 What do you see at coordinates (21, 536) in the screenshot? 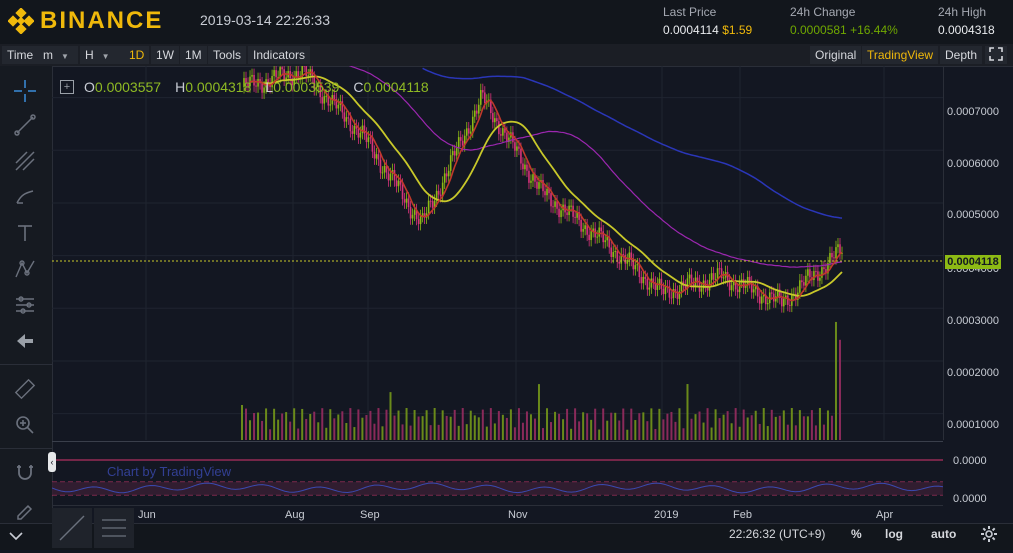
I see `chevron-down-icon` at bounding box center [21, 536].